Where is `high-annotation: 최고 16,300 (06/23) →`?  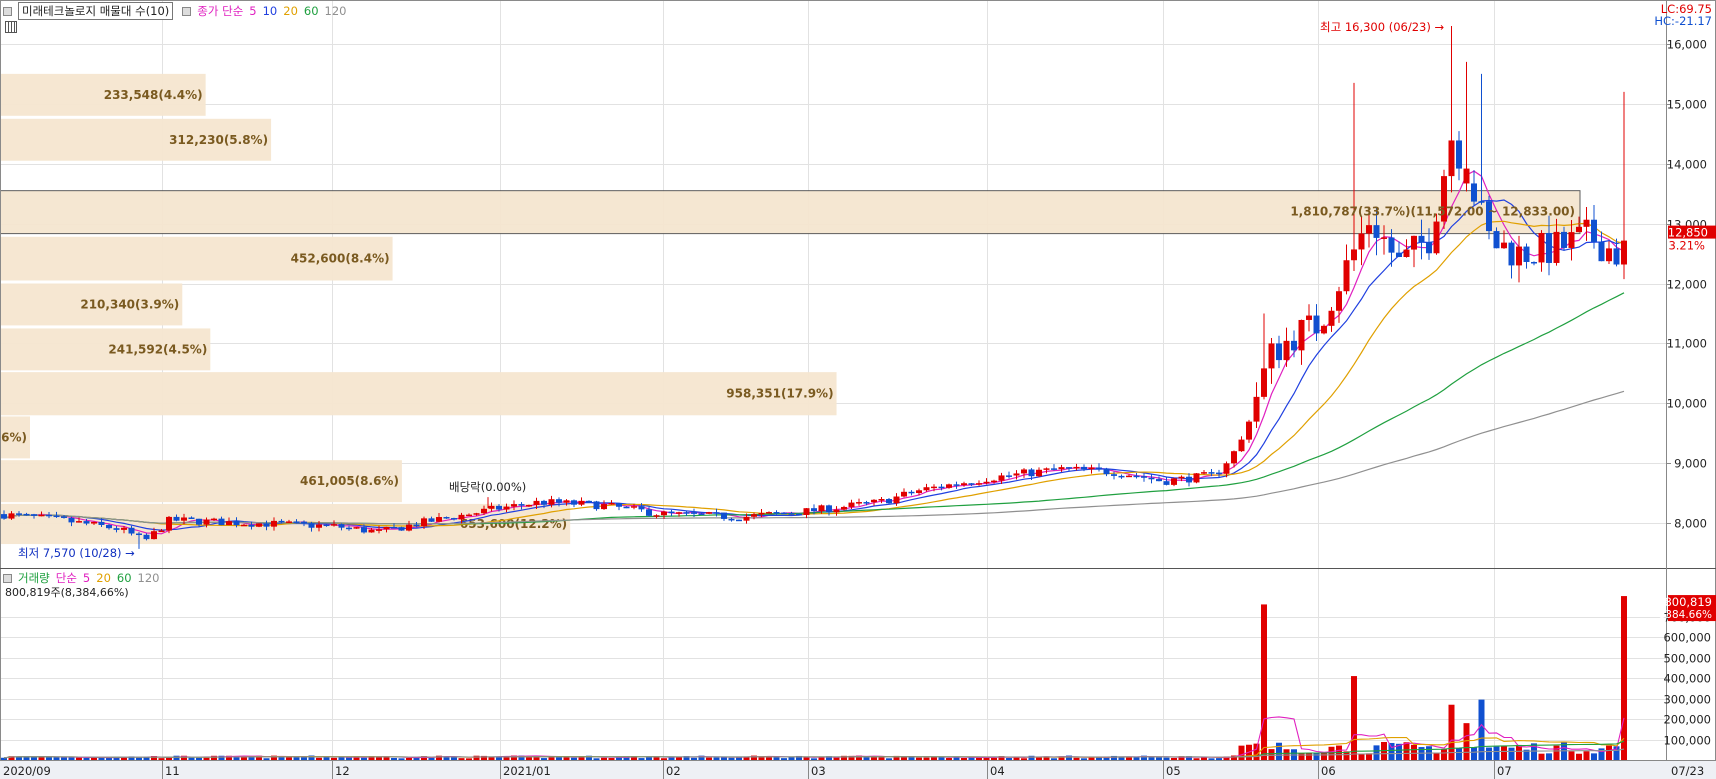
high-annotation: 최고 16,300 (06/23) → is located at coordinates (1382, 27).